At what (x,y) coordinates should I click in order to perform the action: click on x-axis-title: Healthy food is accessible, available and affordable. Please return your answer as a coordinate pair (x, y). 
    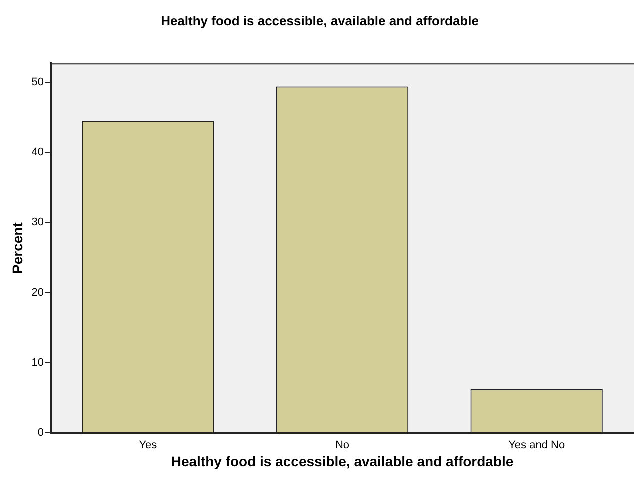
    Looking at the image, I should click on (342, 461).